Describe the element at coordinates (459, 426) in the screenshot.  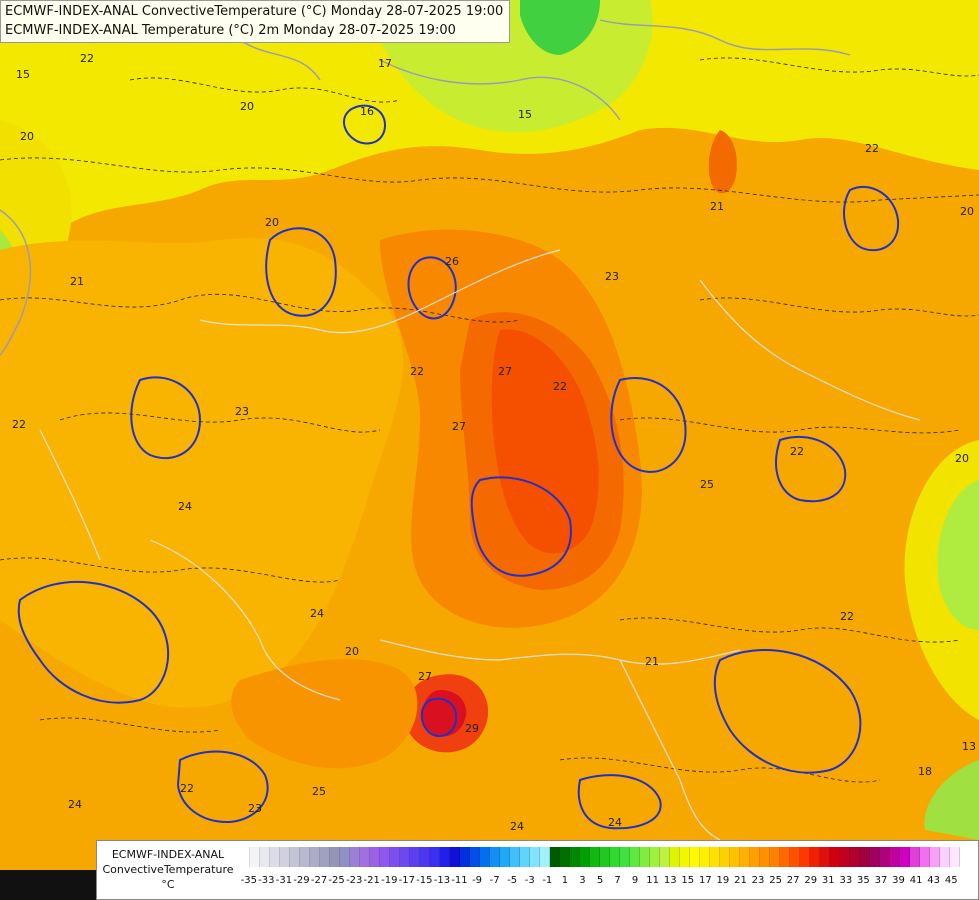
I see `contour-label: 27` at that location.